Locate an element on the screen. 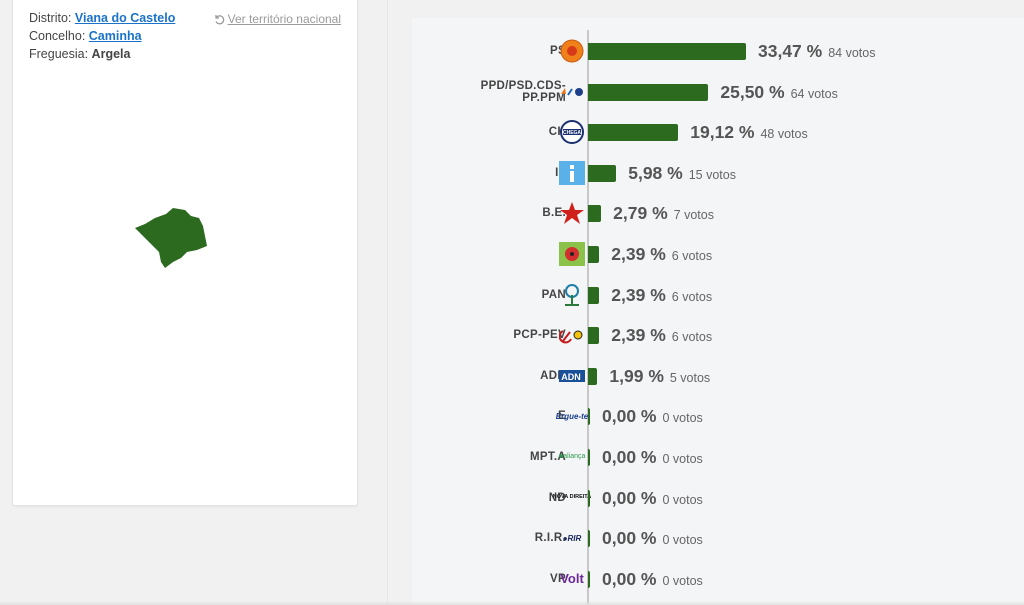  party-row: IL5,98 %15 votos is located at coordinates (718, 173).